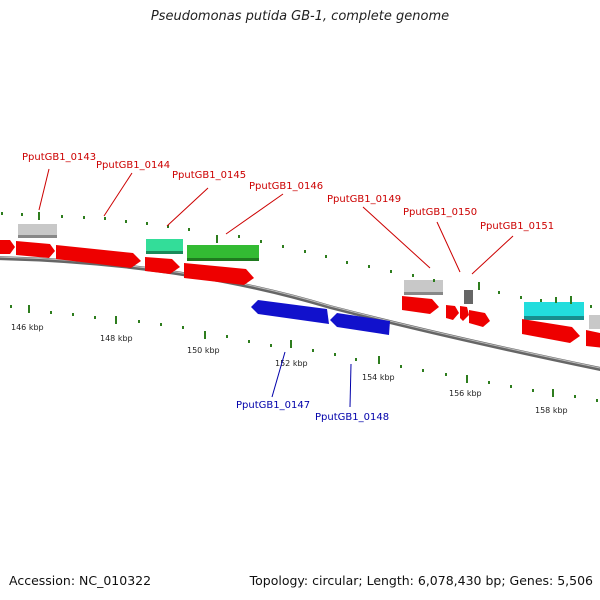  What do you see at coordinates (551, 410) in the screenshot?
I see `tick-label-158: 158 kbp` at bounding box center [551, 410].